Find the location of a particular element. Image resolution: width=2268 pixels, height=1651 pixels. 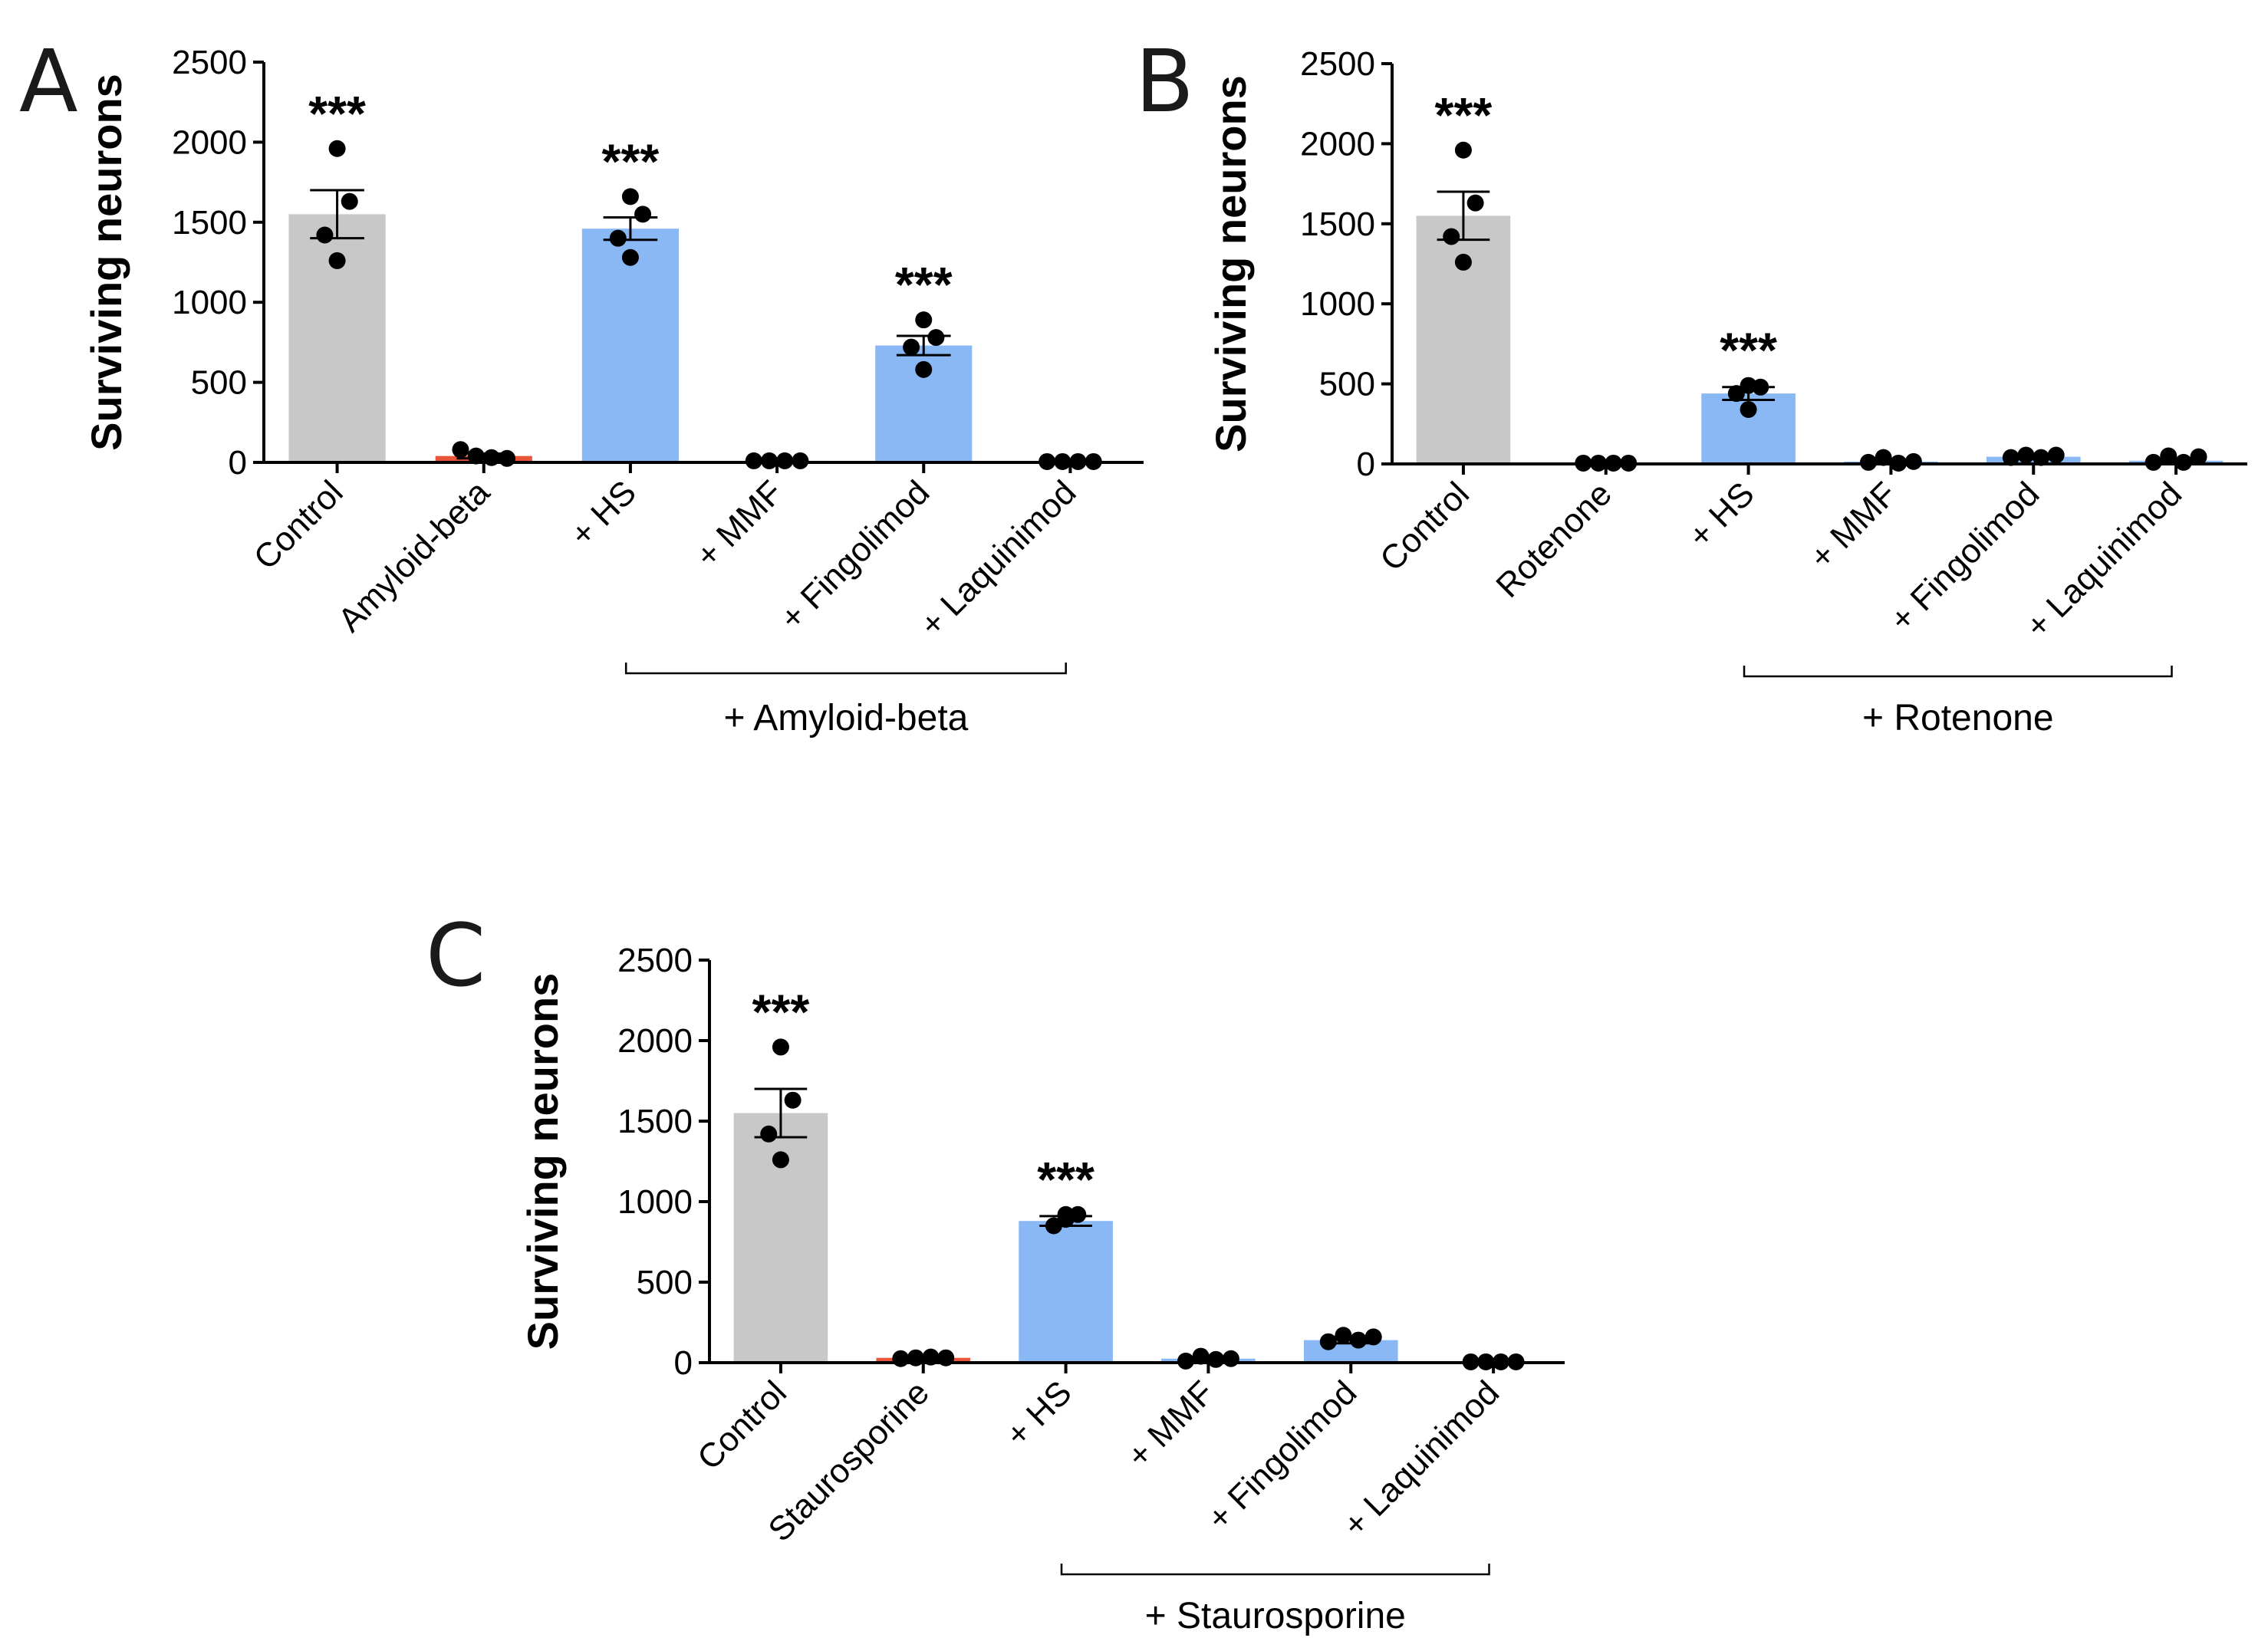

panel-letter: B is located at coordinates (1164, 82).